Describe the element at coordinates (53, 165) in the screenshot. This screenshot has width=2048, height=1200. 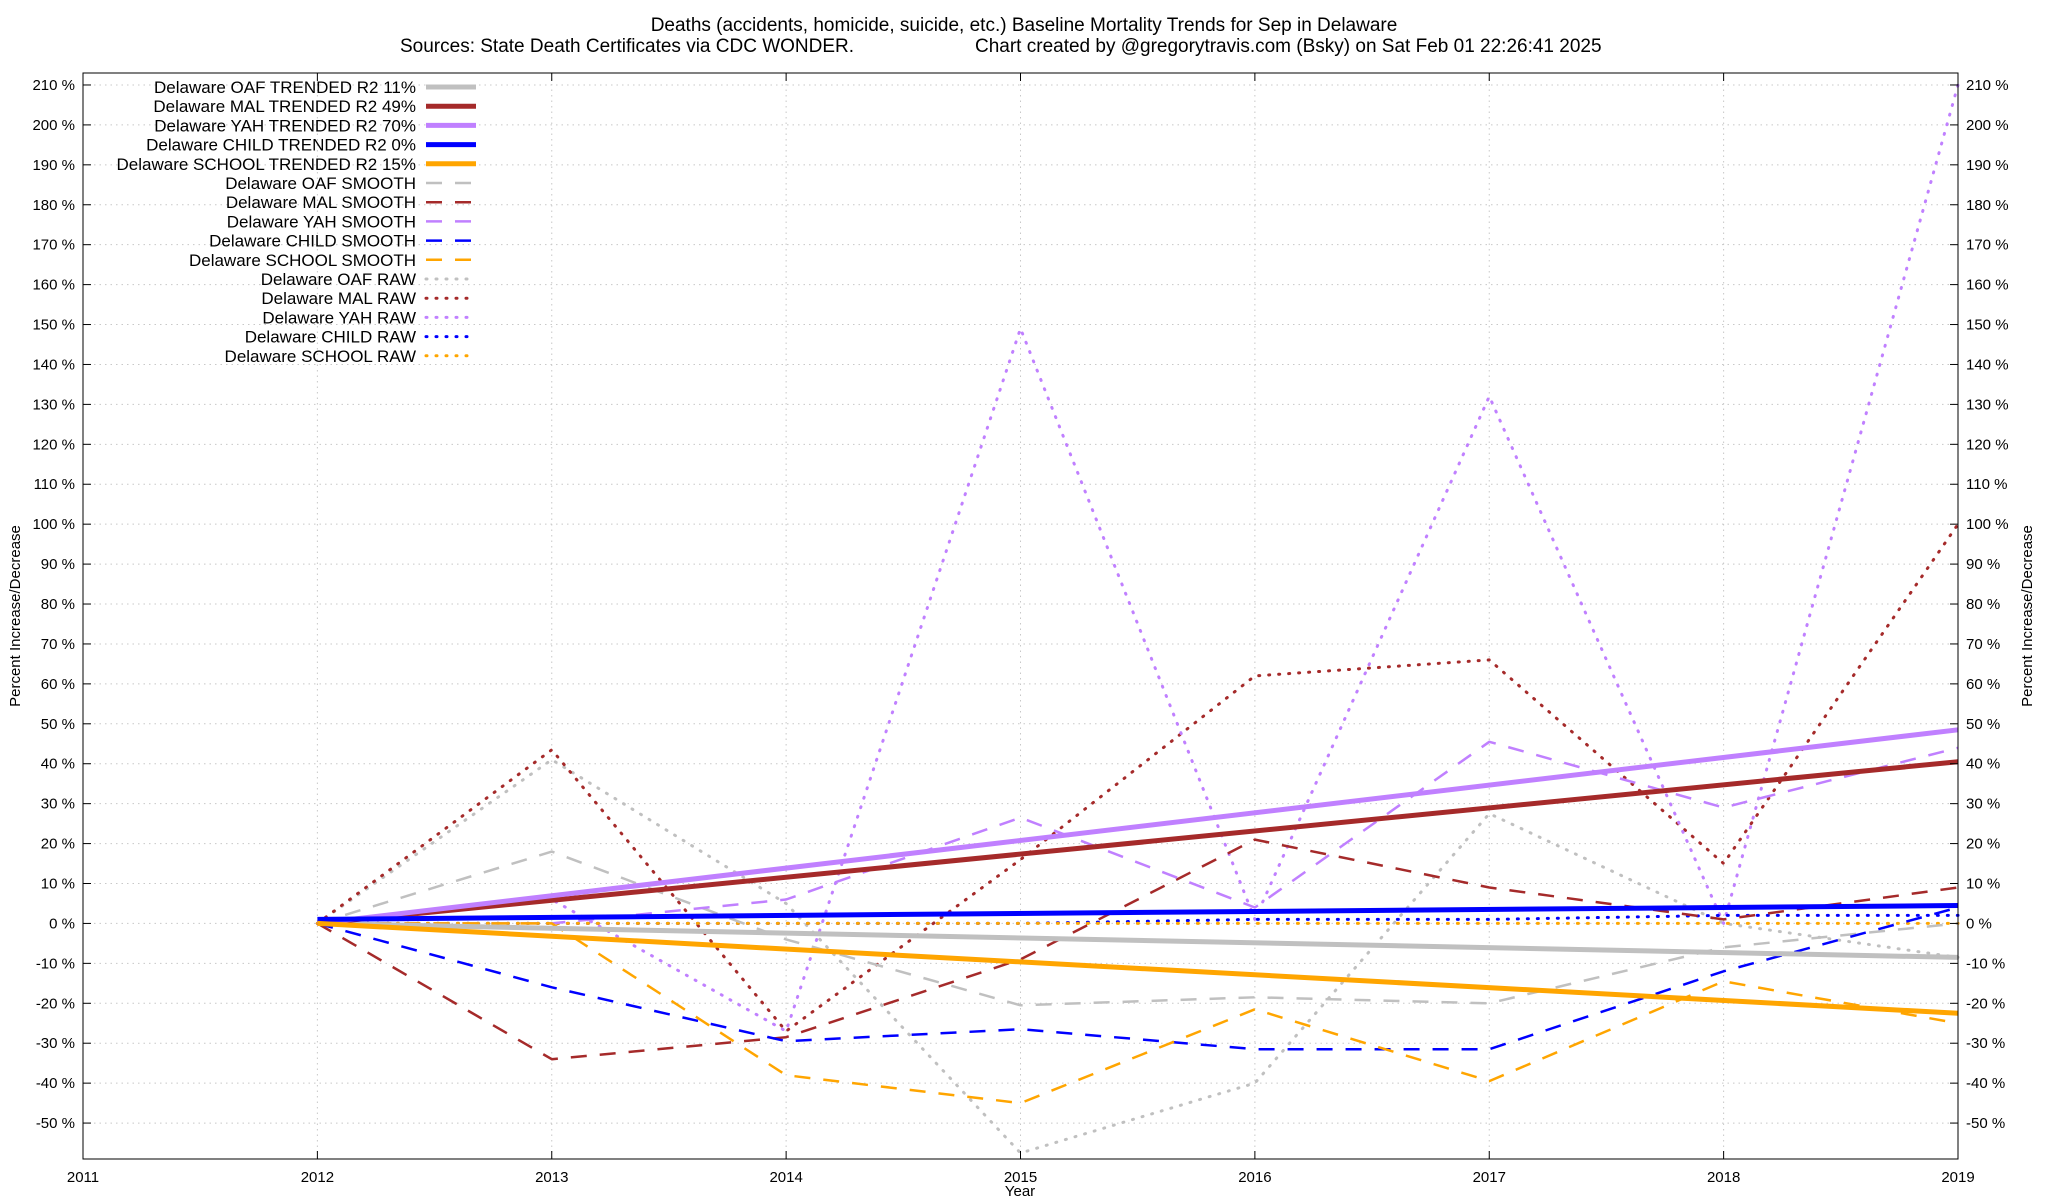
I see `y-tick-label-left: 190 %` at that location.